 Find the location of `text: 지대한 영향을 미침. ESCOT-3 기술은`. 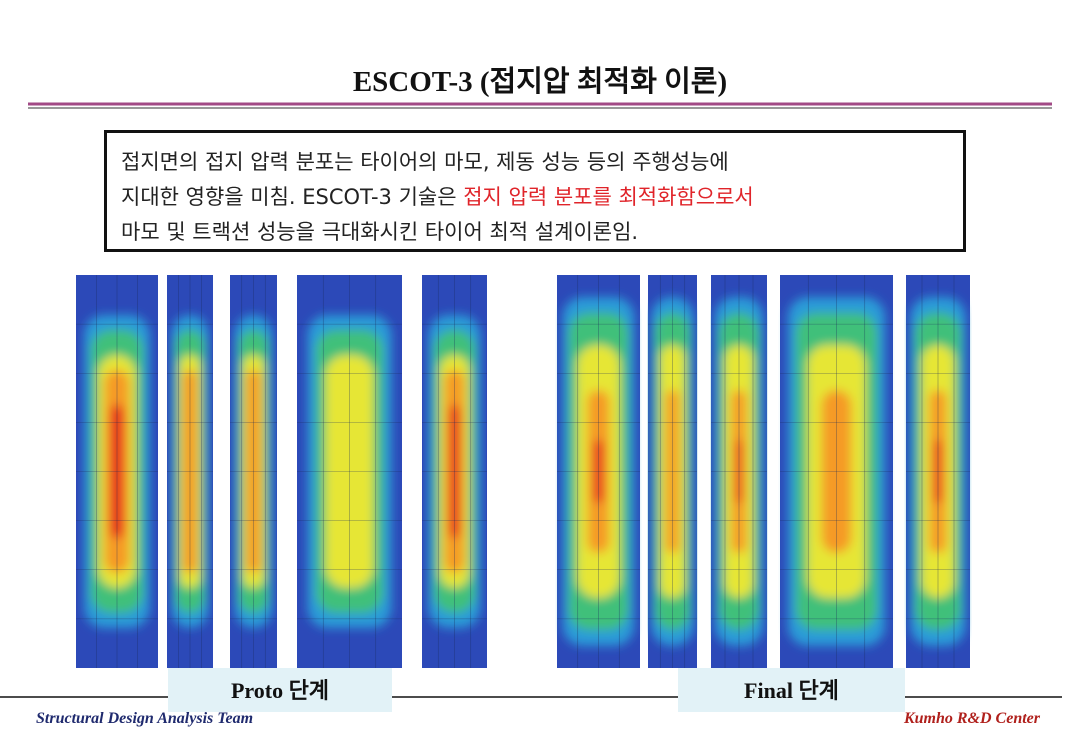

text: 지대한 영향을 미침. ESCOT-3 기술은 is located at coordinates (292, 197).